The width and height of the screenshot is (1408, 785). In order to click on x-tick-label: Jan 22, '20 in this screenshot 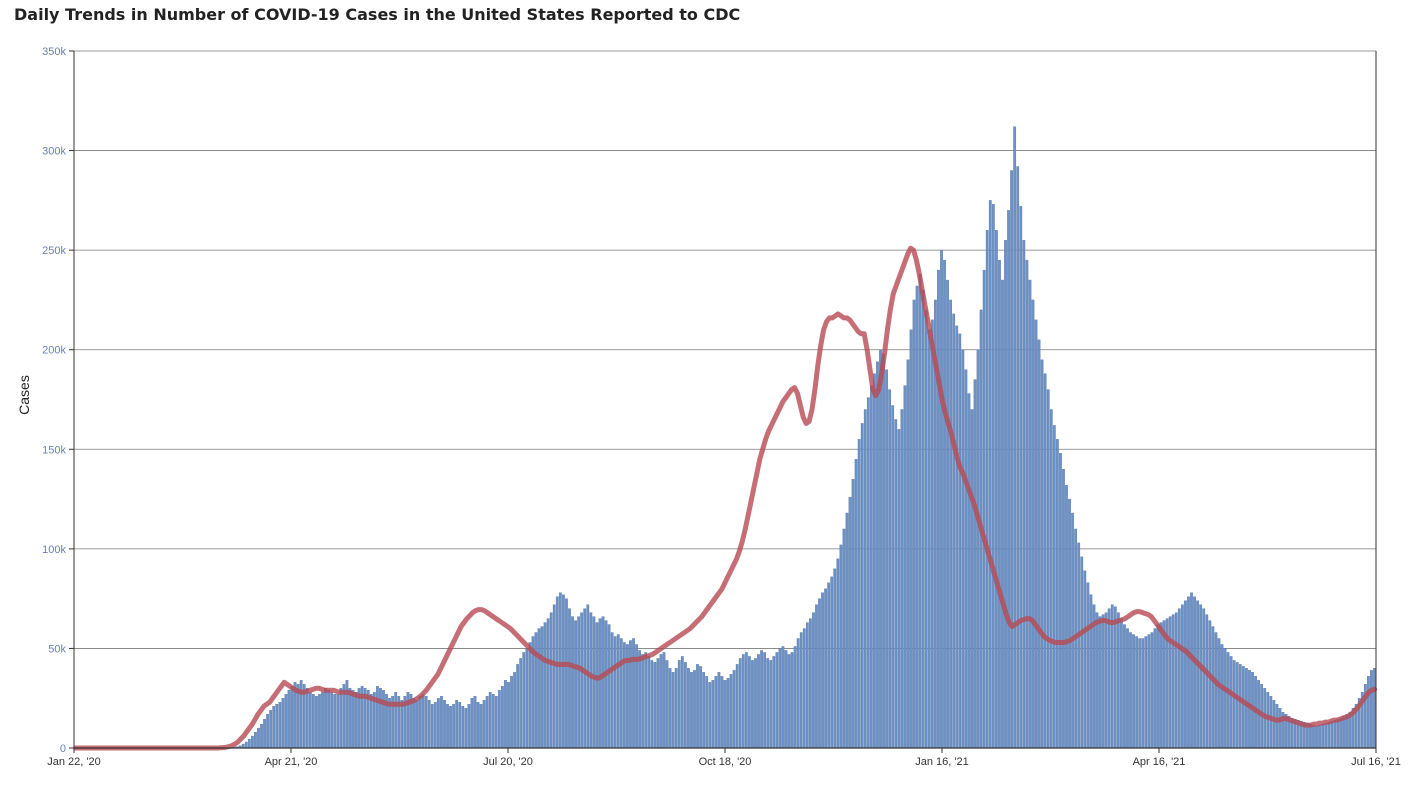, I will do `click(73, 762)`.